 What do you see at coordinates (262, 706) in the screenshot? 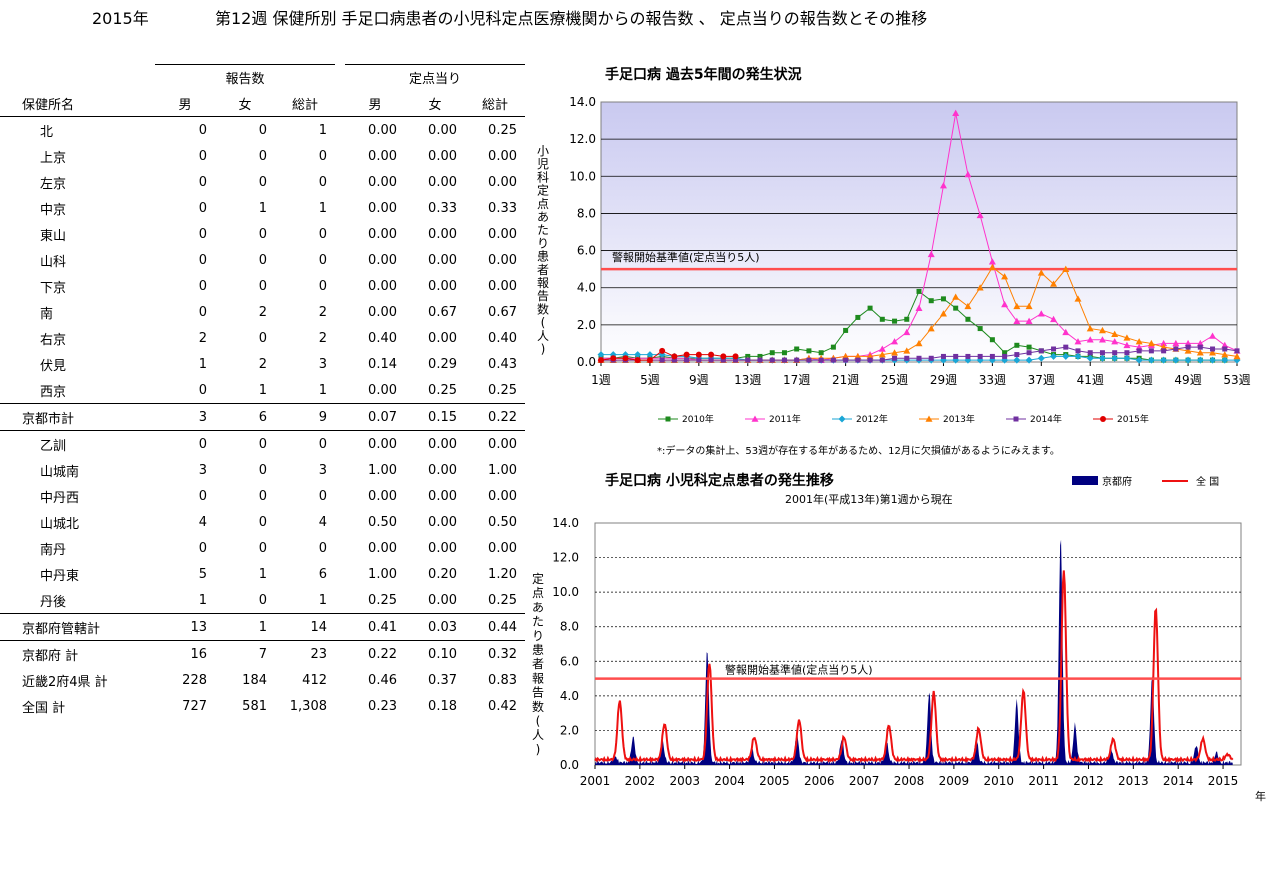
I see `table-row: 全国 計 727 581 1,308 0.23 0.18 0.42` at bounding box center [262, 706].